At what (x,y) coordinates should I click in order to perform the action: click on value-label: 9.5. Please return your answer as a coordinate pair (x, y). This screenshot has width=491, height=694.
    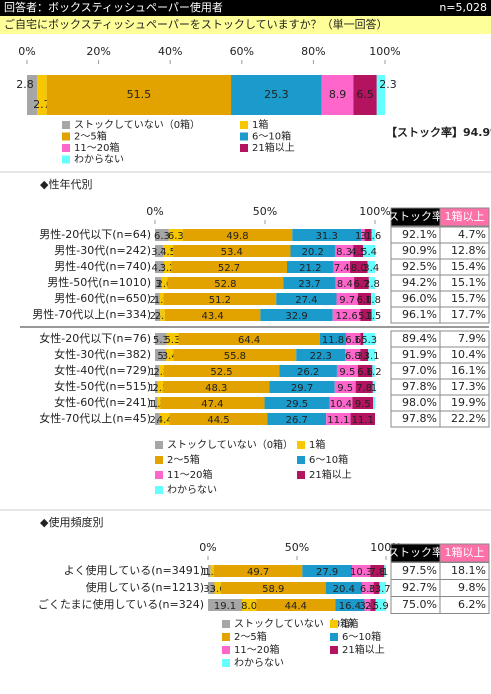
    Looking at the image, I should click on (363, 404).